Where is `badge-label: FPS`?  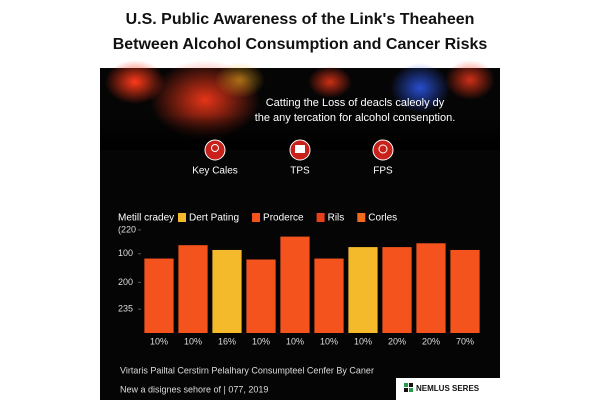
badge-label: FPS is located at coordinates (383, 171).